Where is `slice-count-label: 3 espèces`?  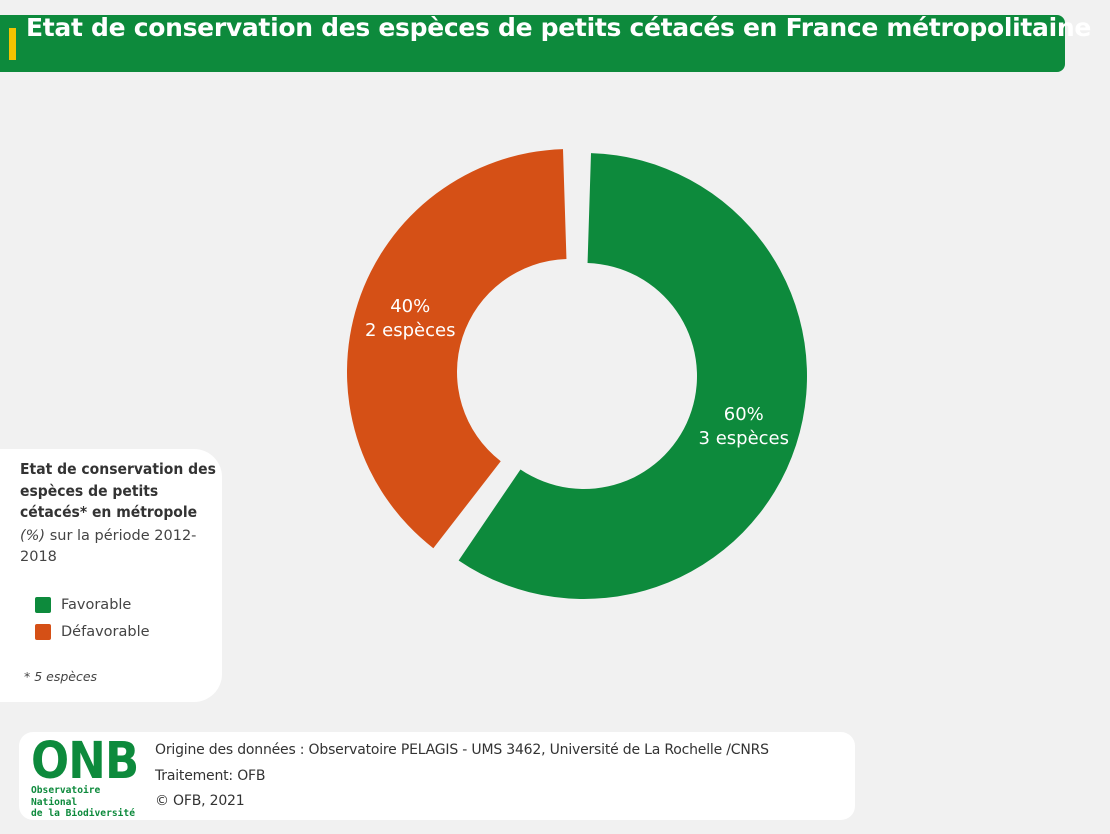
slice-count-label: 3 espèces is located at coordinates (744, 438).